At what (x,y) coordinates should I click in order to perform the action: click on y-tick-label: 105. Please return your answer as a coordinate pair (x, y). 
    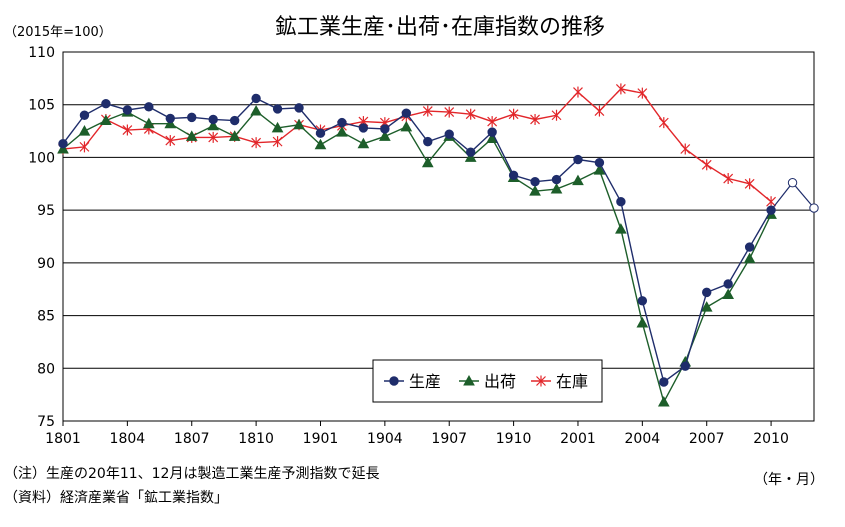
    Looking at the image, I should click on (41, 106).